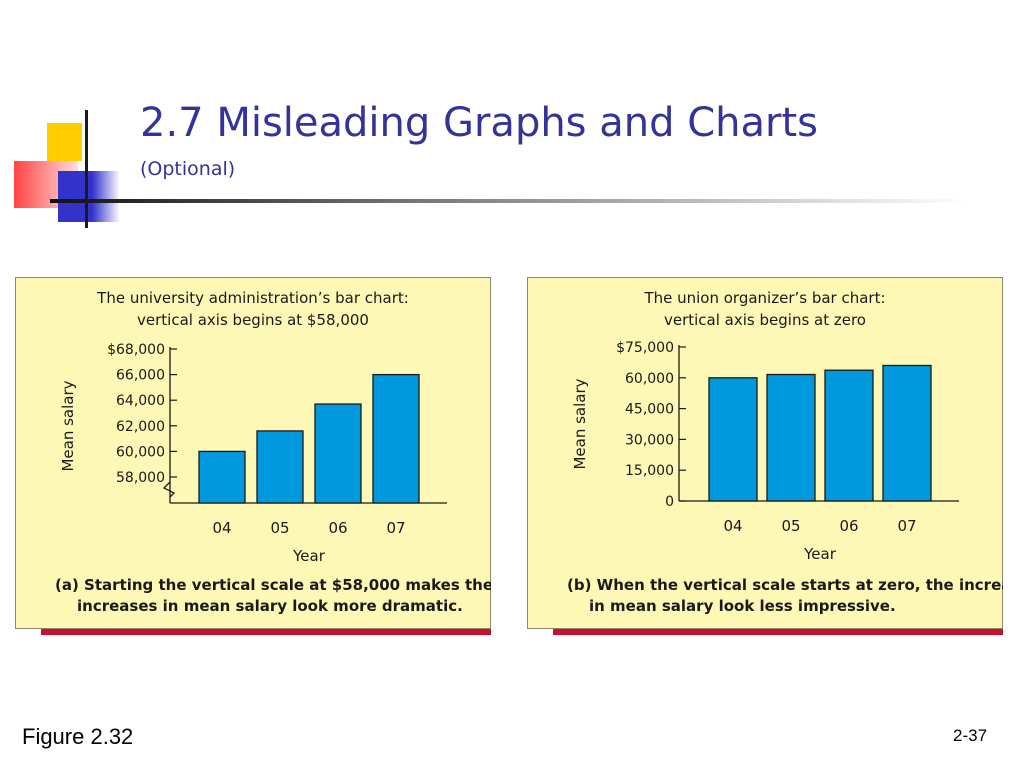 This screenshot has width=1024, height=768. What do you see at coordinates (86, 169) in the screenshot?
I see `decor-vertical-line` at bounding box center [86, 169].